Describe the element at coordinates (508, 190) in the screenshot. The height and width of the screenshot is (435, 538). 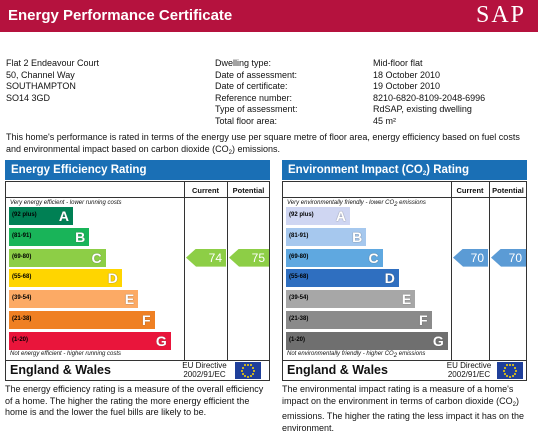
I see `col-potential: Potential` at that location.